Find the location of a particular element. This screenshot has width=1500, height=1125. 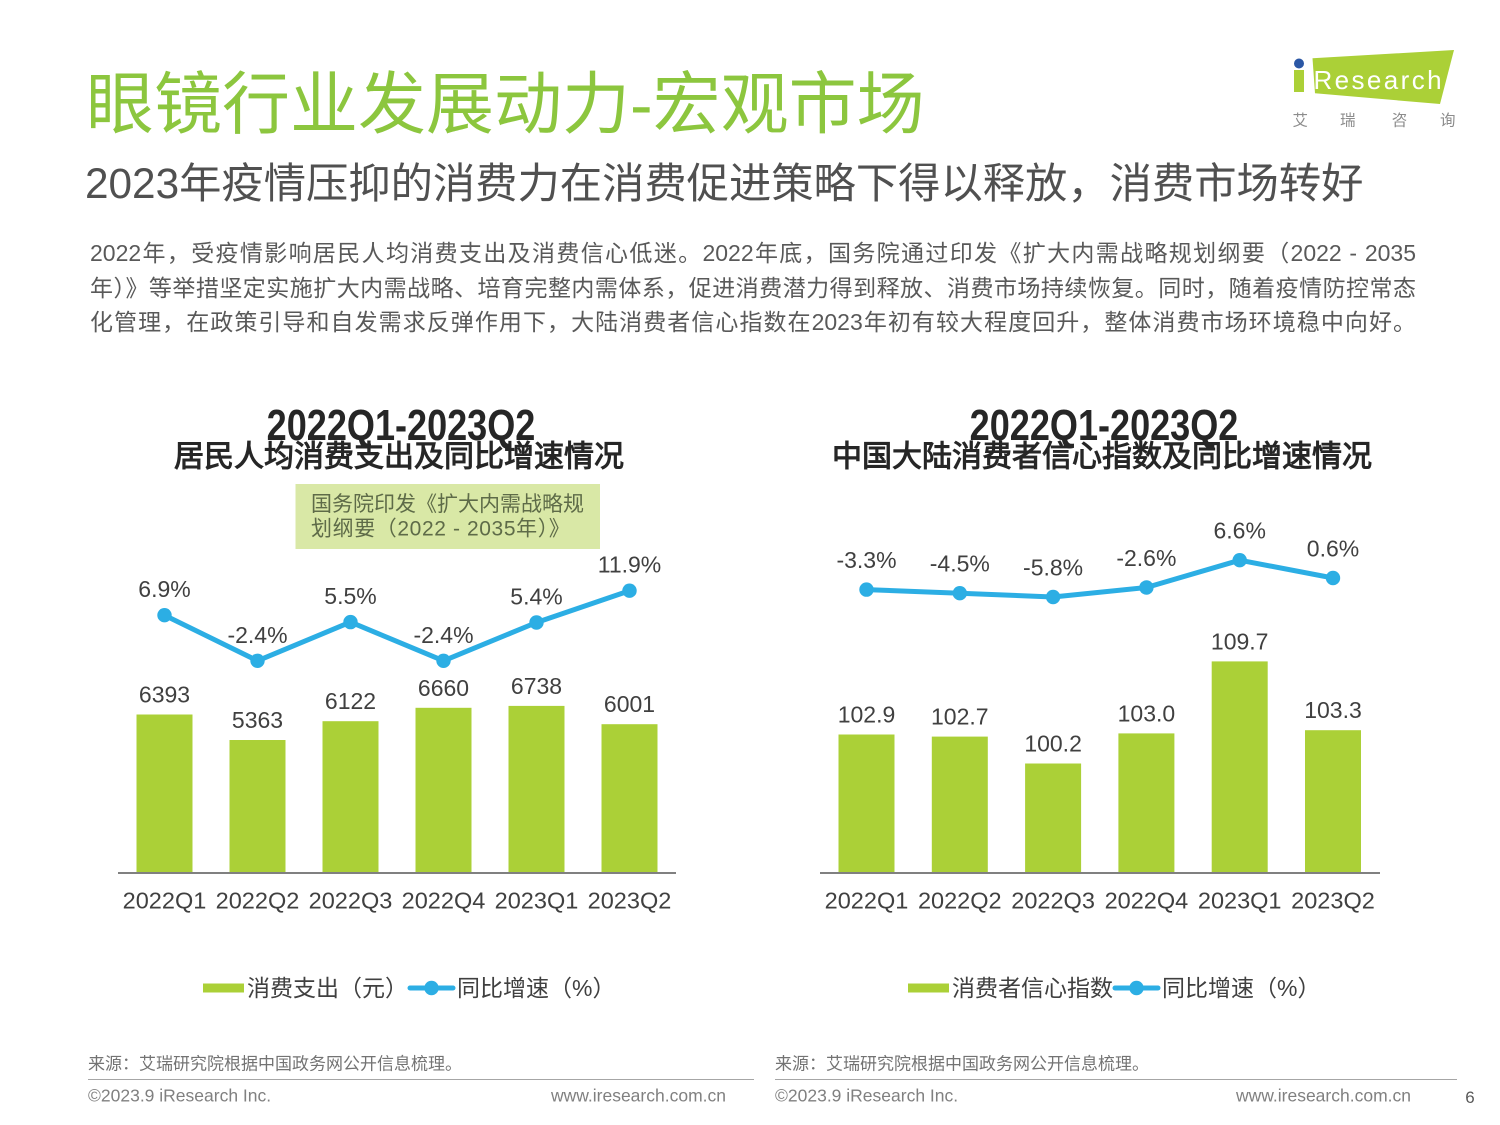

svg-text: 102.7 is located at coordinates (960, 717).